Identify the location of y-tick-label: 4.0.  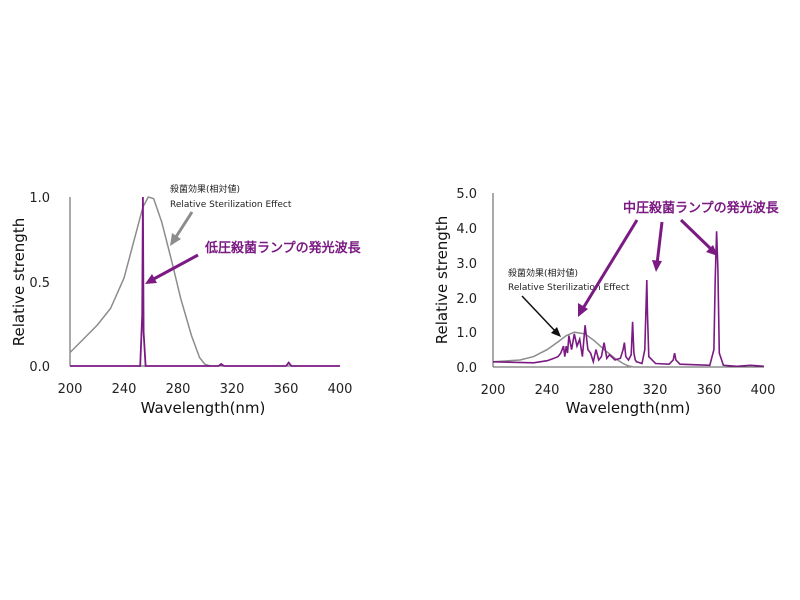
(466, 229).